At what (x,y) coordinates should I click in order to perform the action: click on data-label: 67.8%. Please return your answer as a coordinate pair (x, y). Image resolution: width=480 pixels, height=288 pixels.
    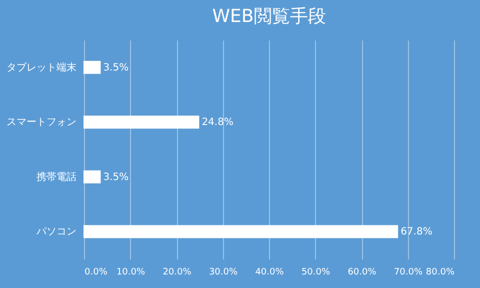
    Looking at the image, I should click on (416, 232).